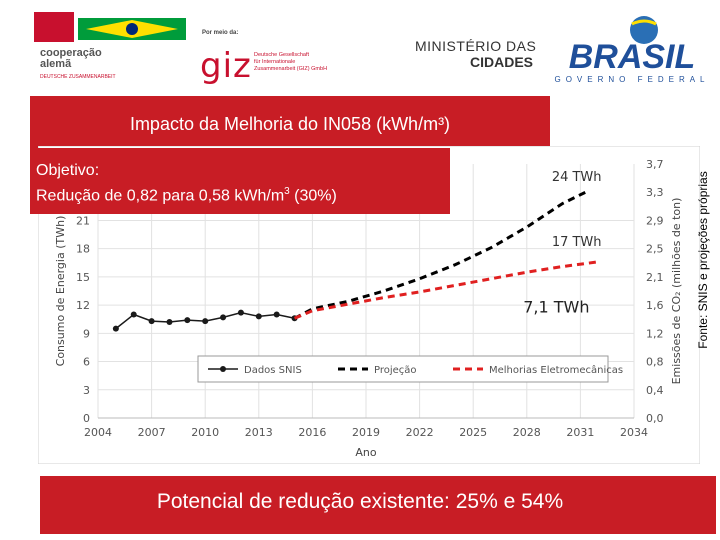 This screenshot has height=540, width=720. What do you see at coordinates (655, 362) in the screenshot?
I see `y-tick-right: 0,8` at bounding box center [655, 362].